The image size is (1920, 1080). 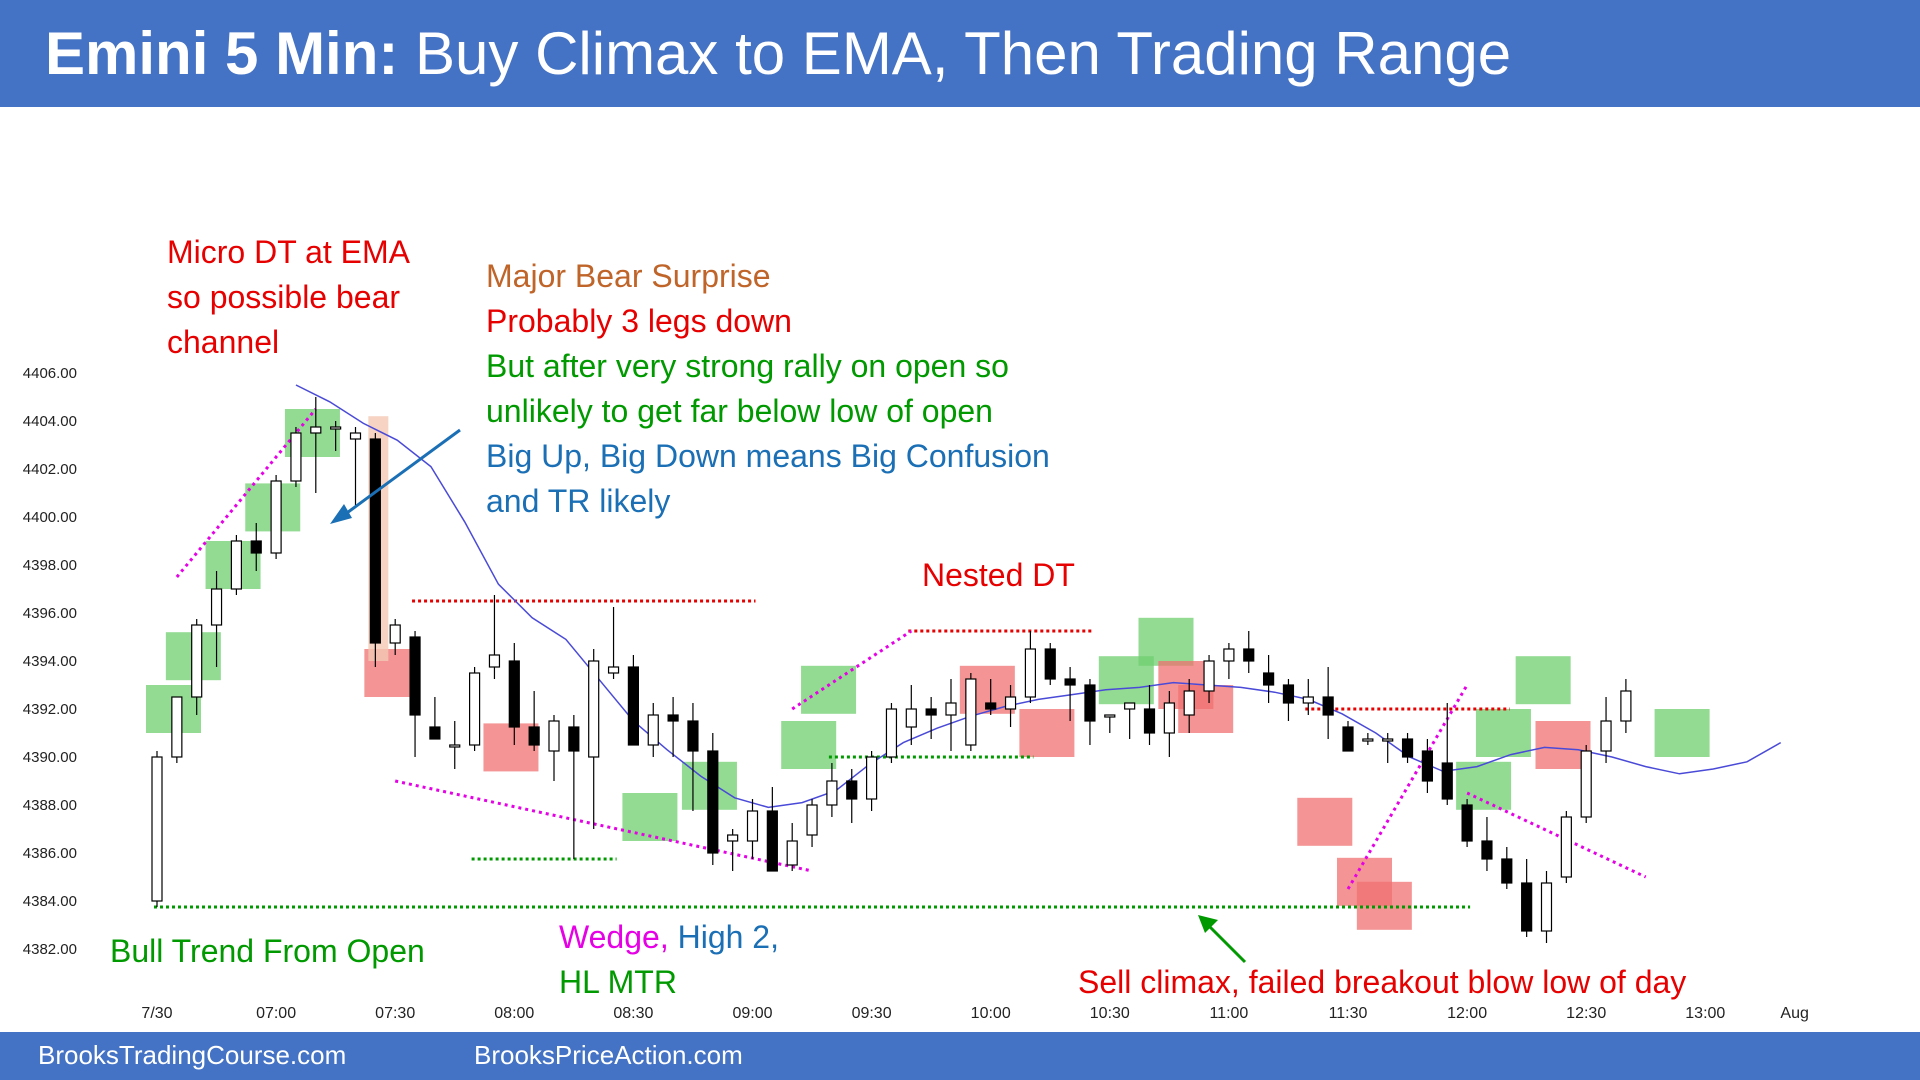 I want to click on arrow-big-down-head, so click(x=341, y=514).